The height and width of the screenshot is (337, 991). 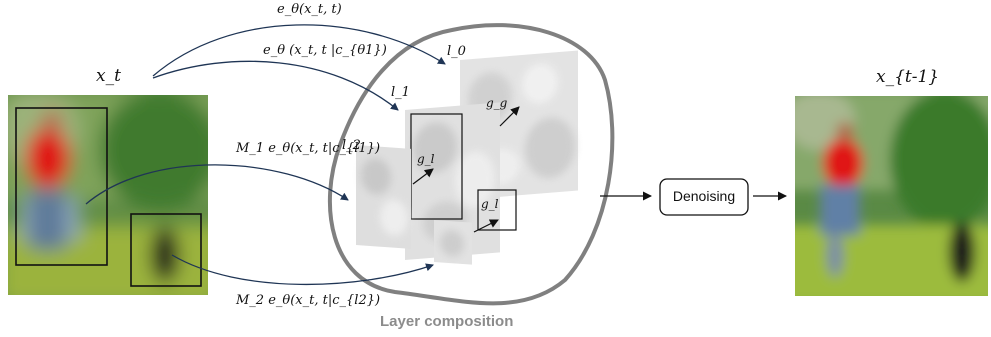 What do you see at coordinates (325, 50) in the screenshot?
I see `equation-second: e_θ (x_t, t |c_{θ1})` at bounding box center [325, 50].